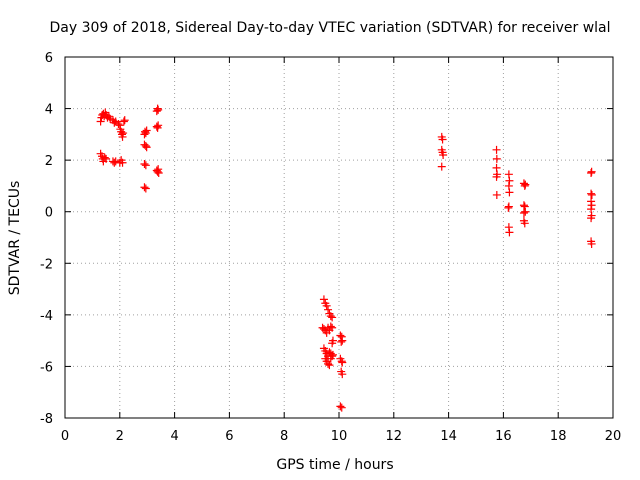 This screenshot has height=480, width=640. Describe the element at coordinates (613, 436) in the screenshot. I see `x-tick-label: 20` at that location.